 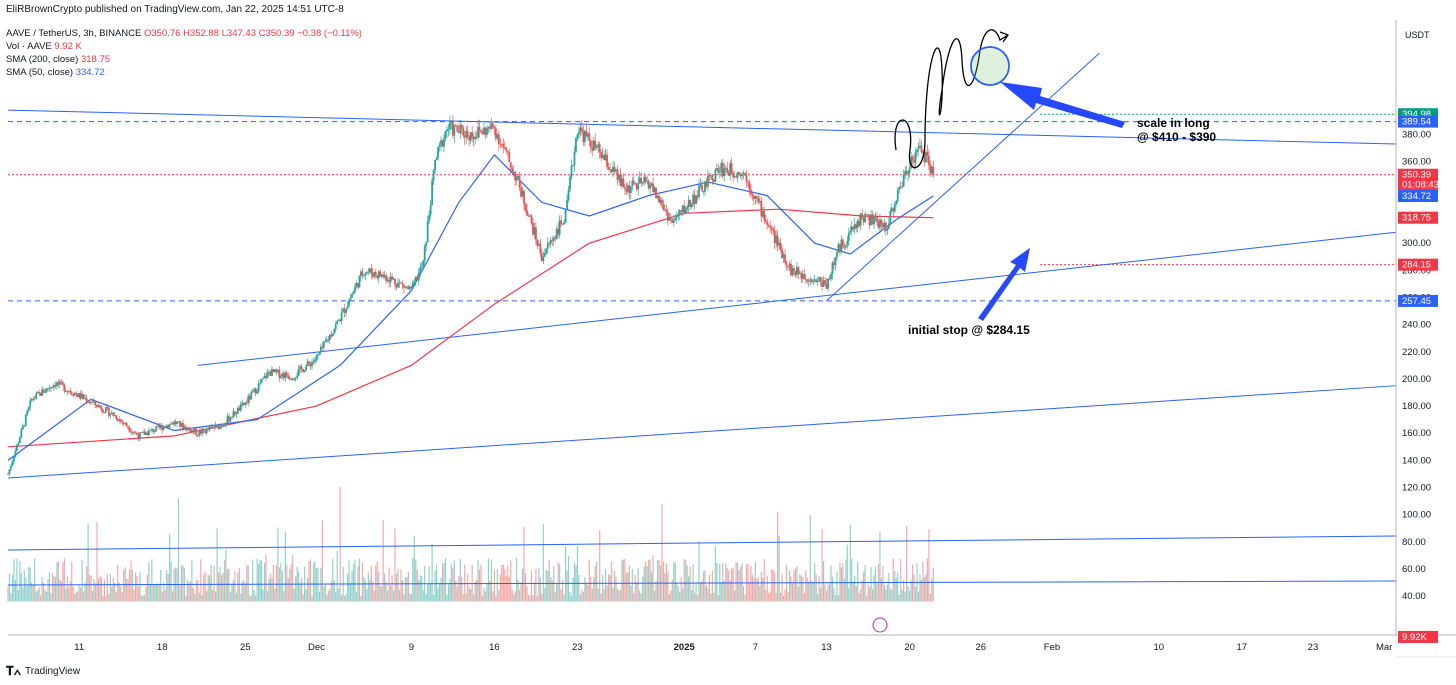 I want to click on volume-bars, so click(x=470, y=544).